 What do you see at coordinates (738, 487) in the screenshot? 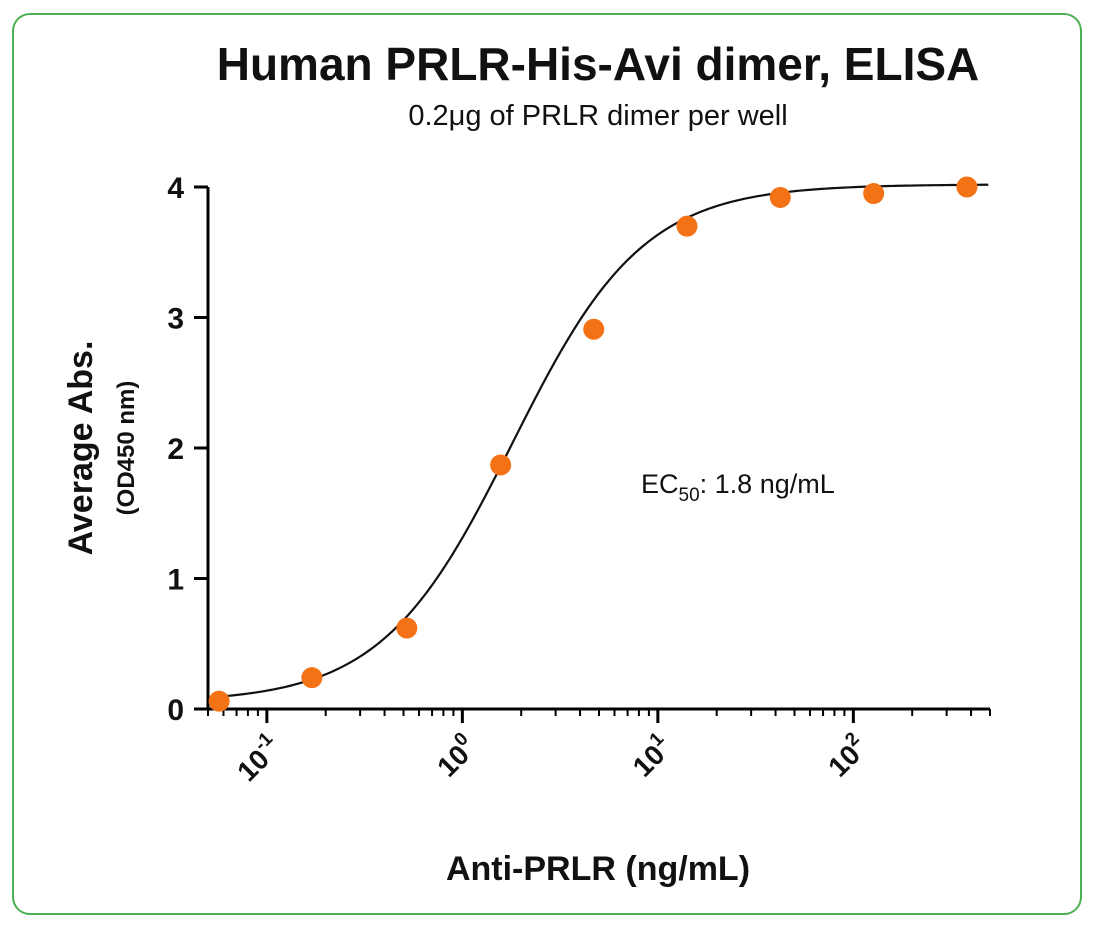
I see `ec50-annotation: EC50: 1.8 ng/mL` at bounding box center [738, 487].